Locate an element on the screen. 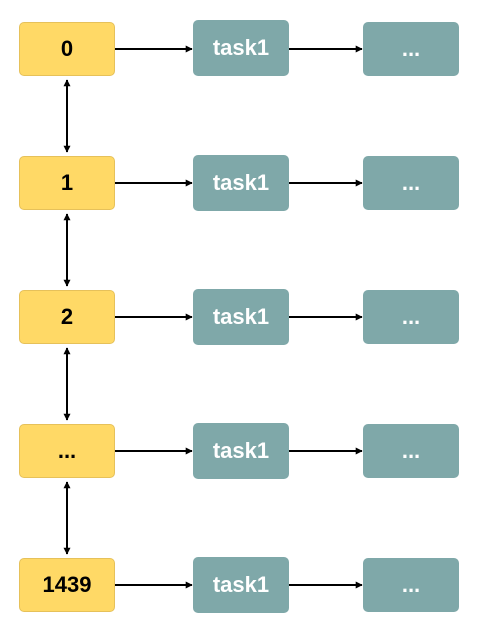 The height and width of the screenshot is (635, 480). task-box-0: task1 is located at coordinates (241, 48).